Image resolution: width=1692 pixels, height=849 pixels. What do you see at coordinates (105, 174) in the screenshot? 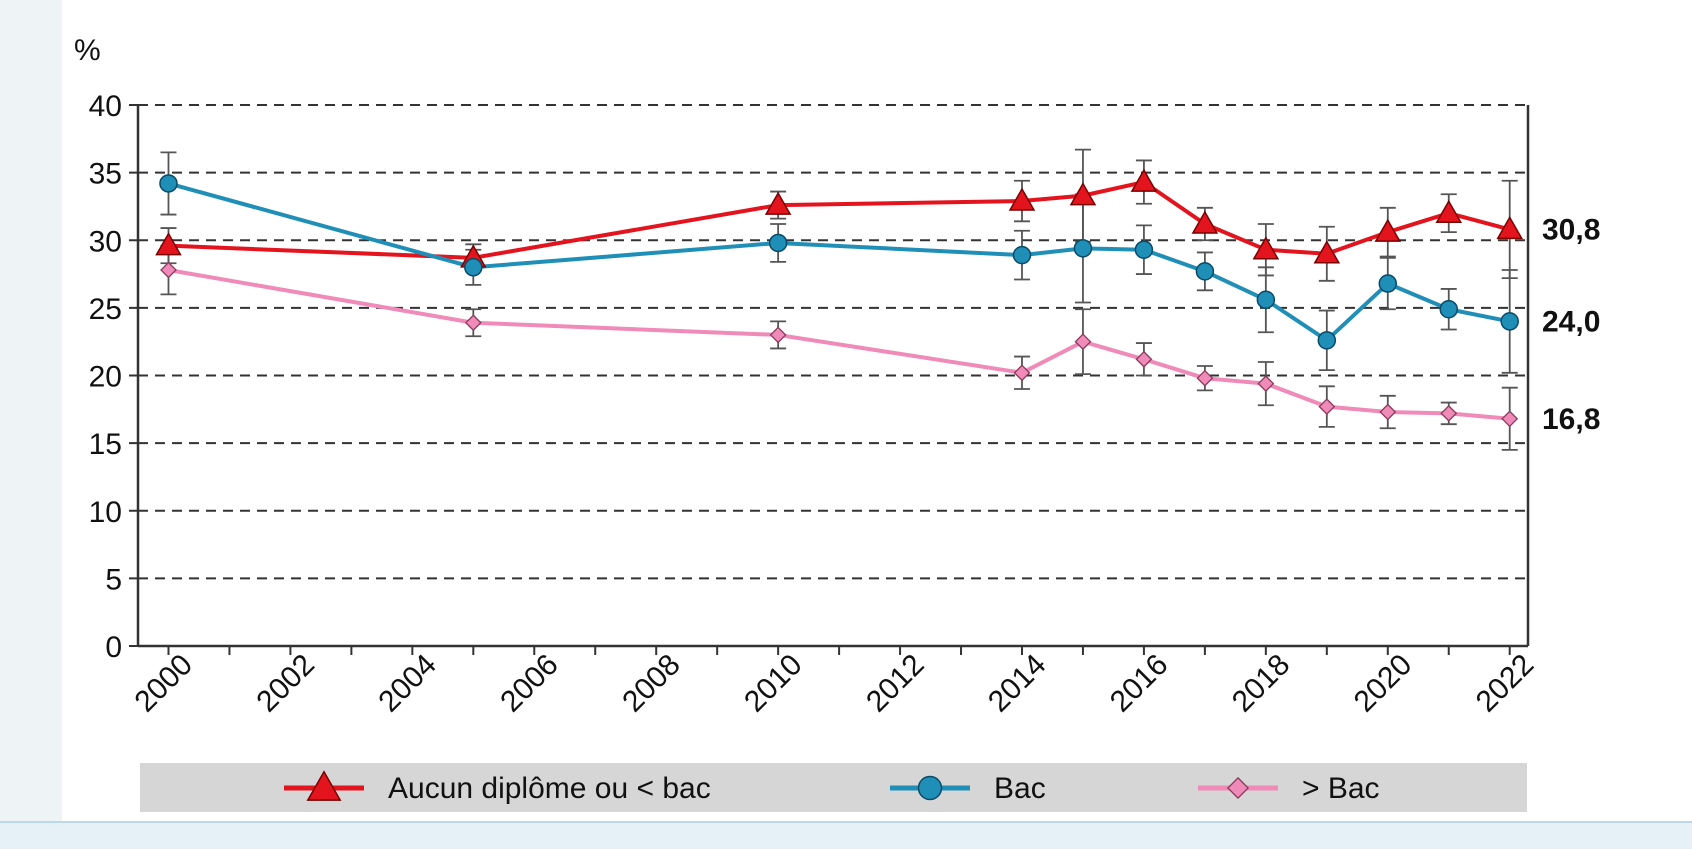
I see `y-tick-label: 35` at bounding box center [105, 174].